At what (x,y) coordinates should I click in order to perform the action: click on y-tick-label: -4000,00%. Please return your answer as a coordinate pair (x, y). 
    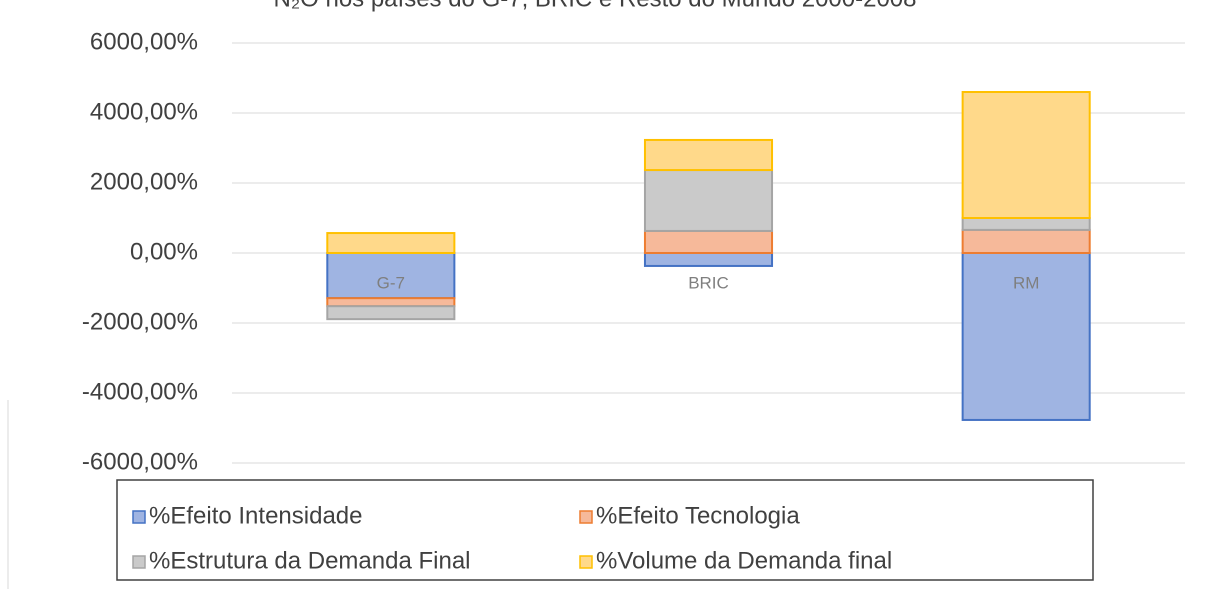
    Looking at the image, I should click on (140, 391).